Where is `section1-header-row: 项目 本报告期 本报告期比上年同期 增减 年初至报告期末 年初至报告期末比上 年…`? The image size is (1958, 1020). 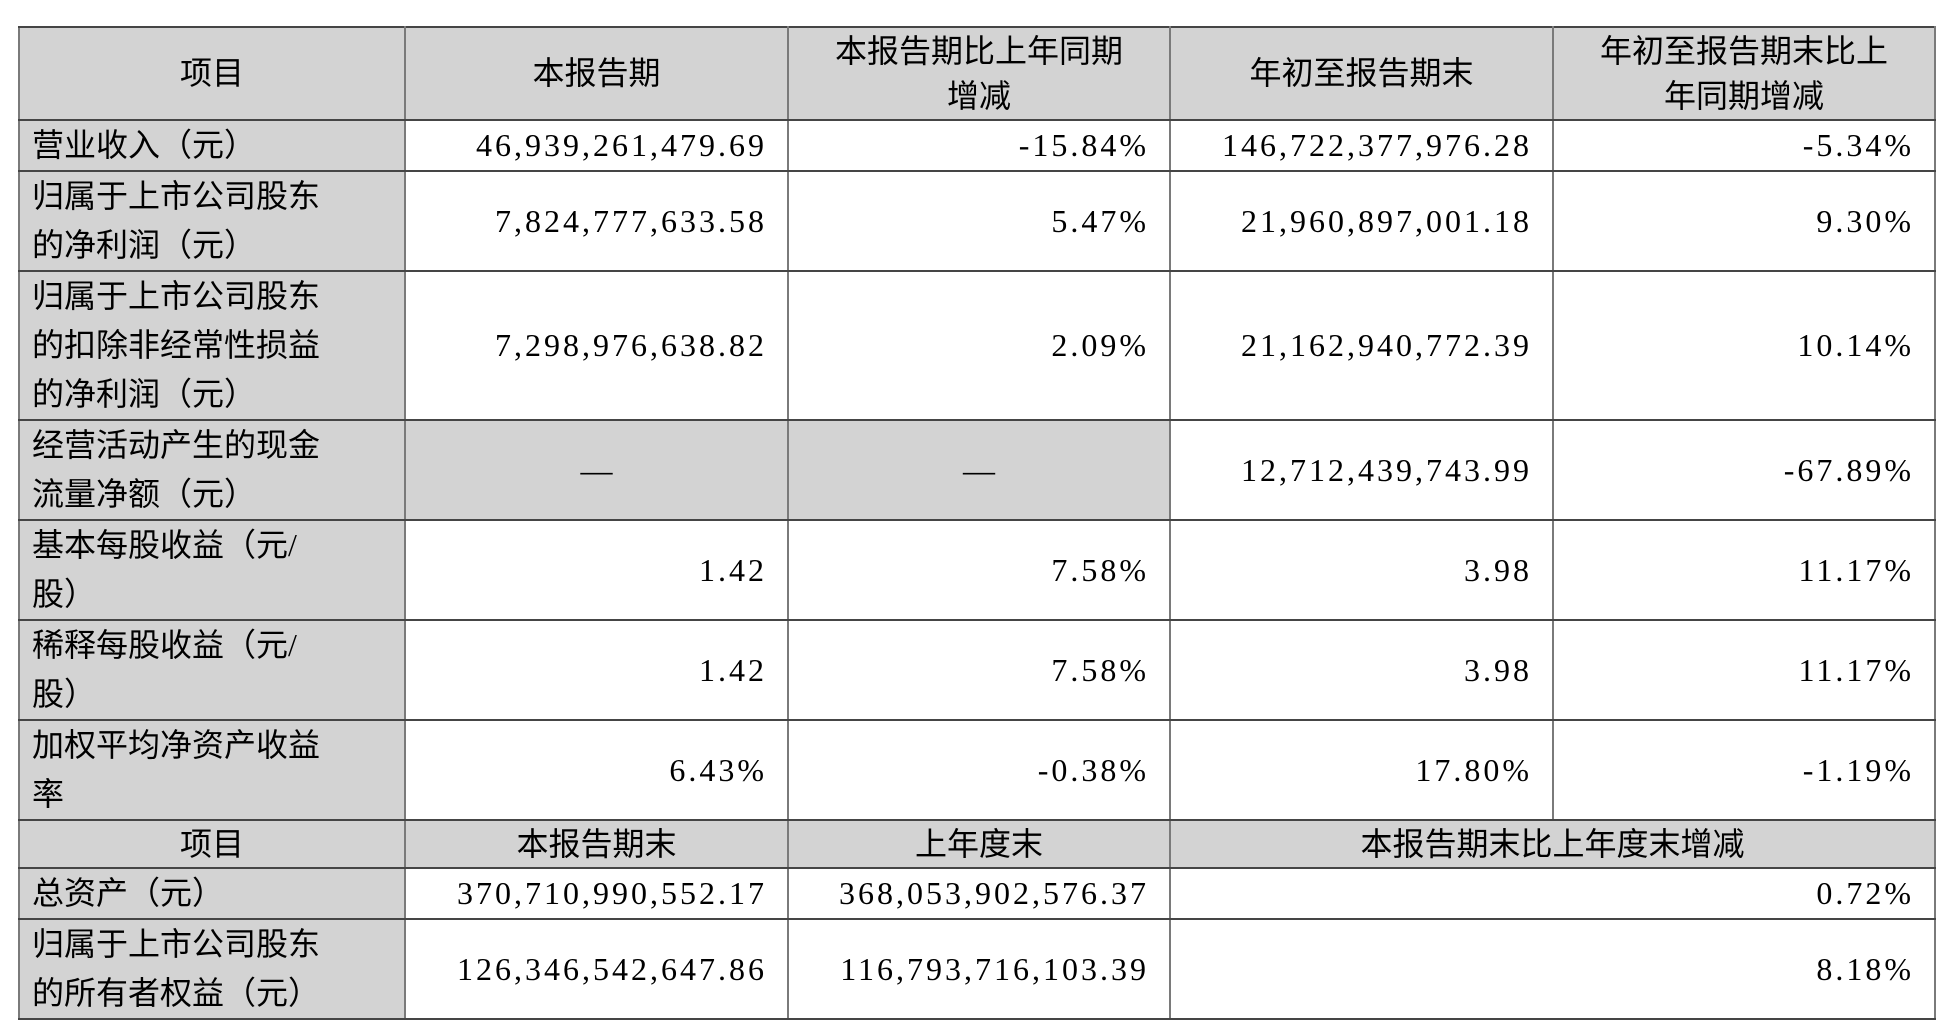
section1-header-row: 项目 本报告期 本报告期比上年同期 增减 年初至报告期末 年初至报告期末比上 年… is located at coordinates (977, 73).